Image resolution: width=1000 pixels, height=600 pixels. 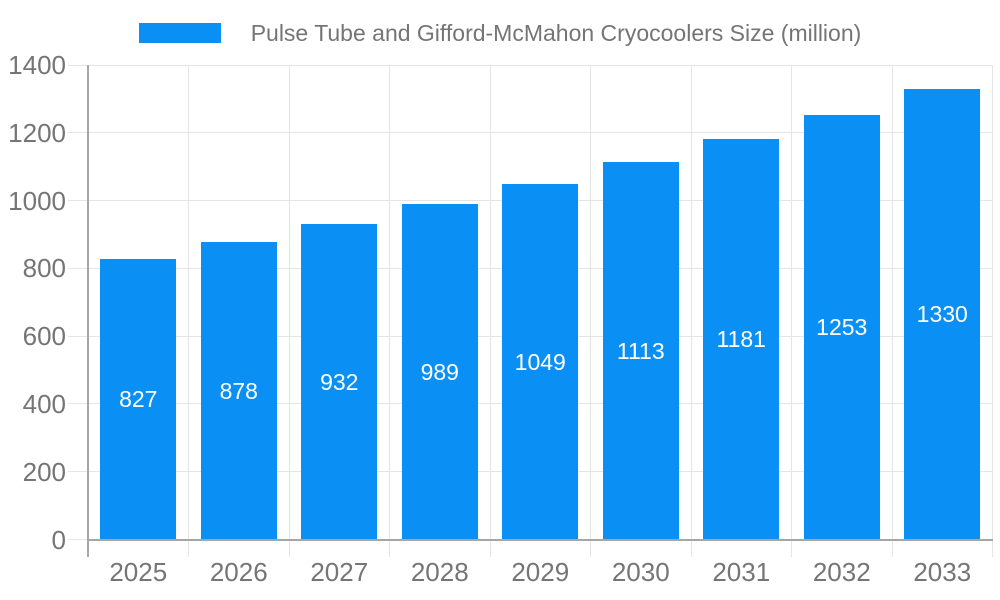 I want to click on legend-swatch, so click(x=179, y=33).